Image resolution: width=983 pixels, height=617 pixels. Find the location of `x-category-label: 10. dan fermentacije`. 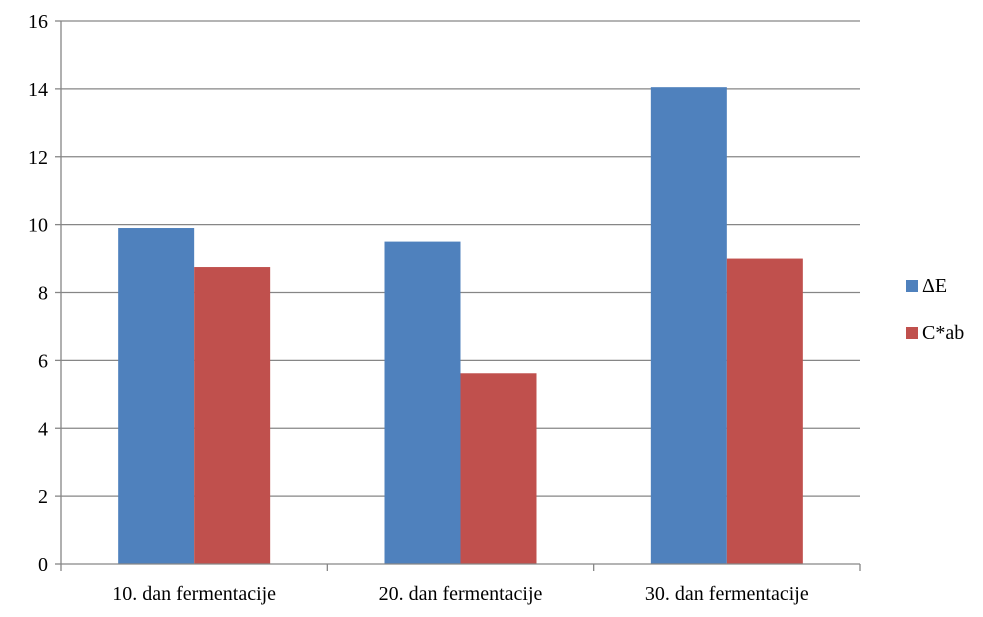

x-category-label: 10. dan fermentacije is located at coordinates (194, 594).